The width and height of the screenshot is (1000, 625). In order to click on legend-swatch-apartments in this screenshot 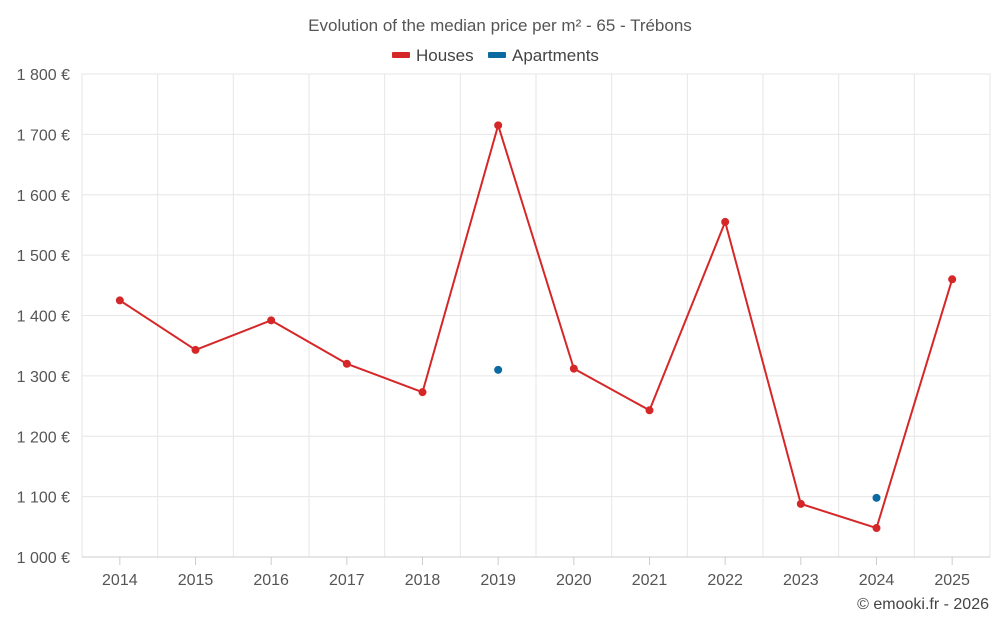, I will do `click(497, 55)`.